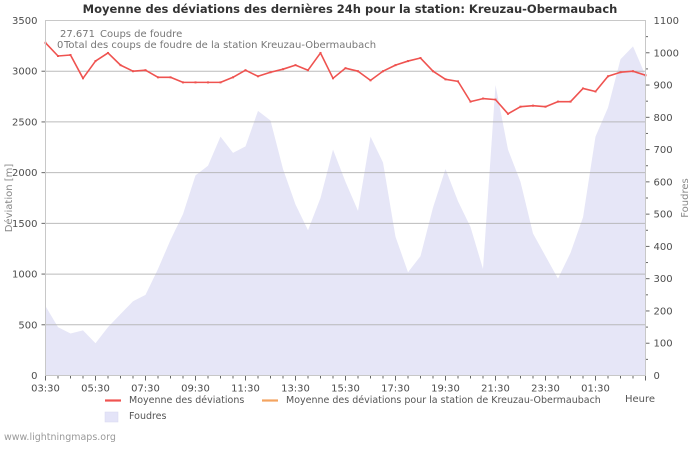  What do you see at coordinates (24, 72) in the screenshot?
I see `y-axis-tick-label: 3000` at bounding box center [24, 72].